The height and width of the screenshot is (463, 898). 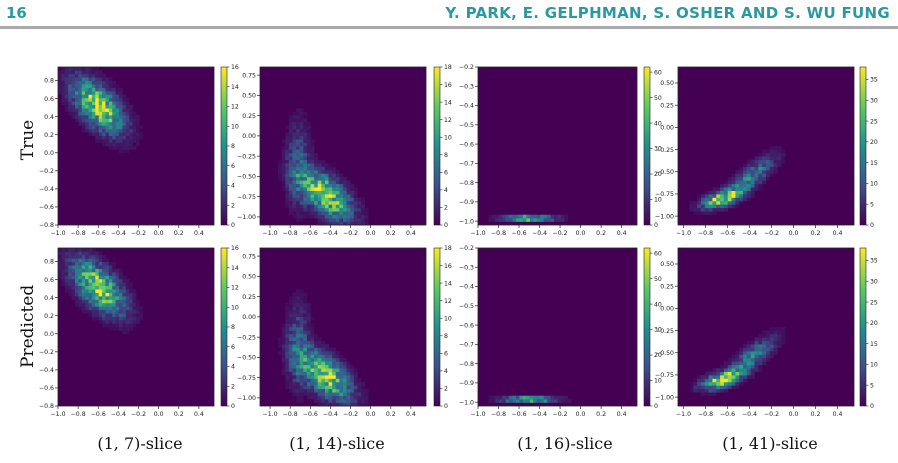 What do you see at coordinates (233, 386) in the screenshot?
I see `colorbar-tick-label: 2` at bounding box center [233, 386].